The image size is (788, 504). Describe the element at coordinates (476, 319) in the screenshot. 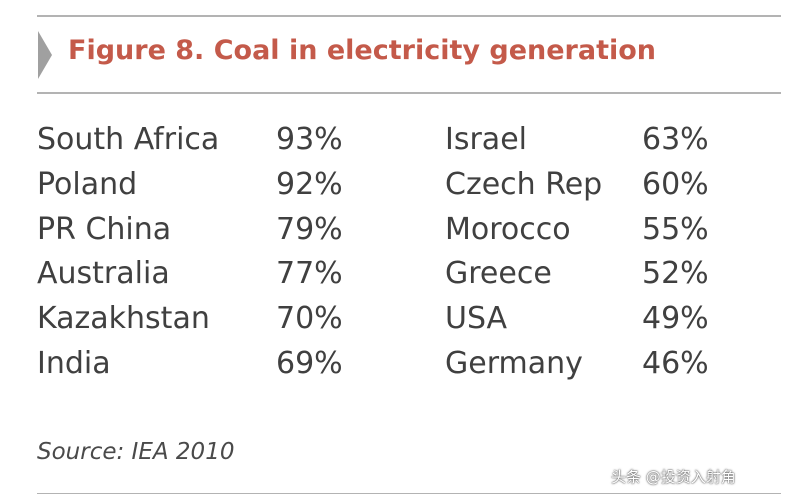

I see `country-label: USA` at that location.